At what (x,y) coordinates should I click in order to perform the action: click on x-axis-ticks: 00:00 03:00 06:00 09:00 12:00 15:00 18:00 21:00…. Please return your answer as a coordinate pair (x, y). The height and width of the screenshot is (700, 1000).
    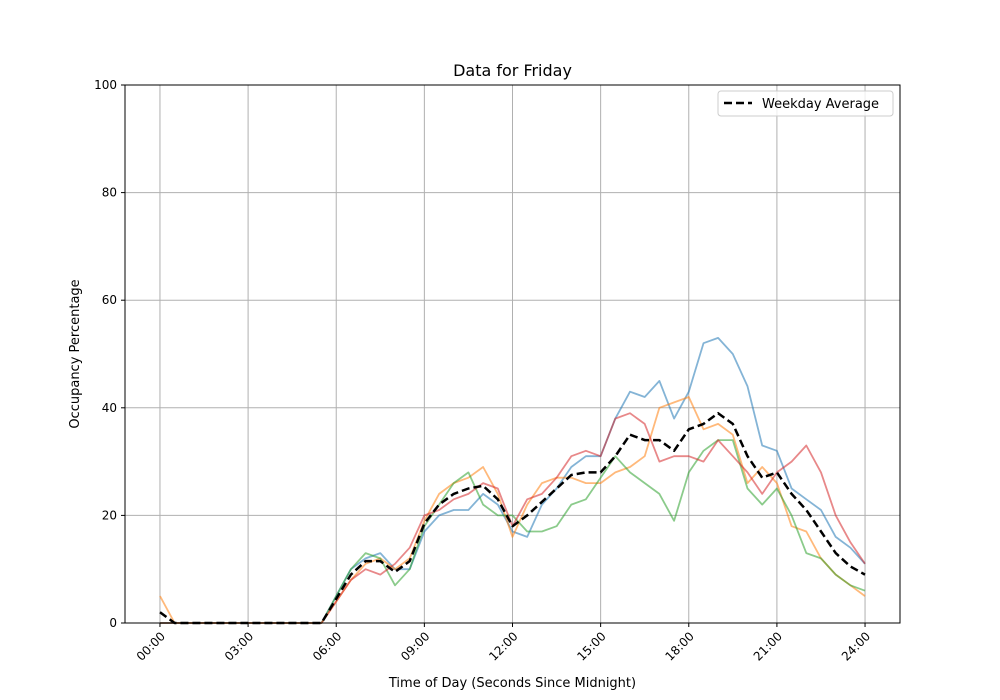
    Looking at the image, I should click on (503, 643).